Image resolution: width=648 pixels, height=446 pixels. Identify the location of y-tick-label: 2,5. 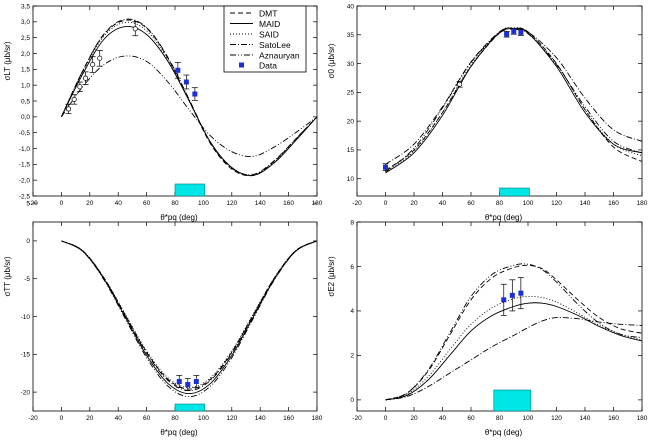
(25, 38).